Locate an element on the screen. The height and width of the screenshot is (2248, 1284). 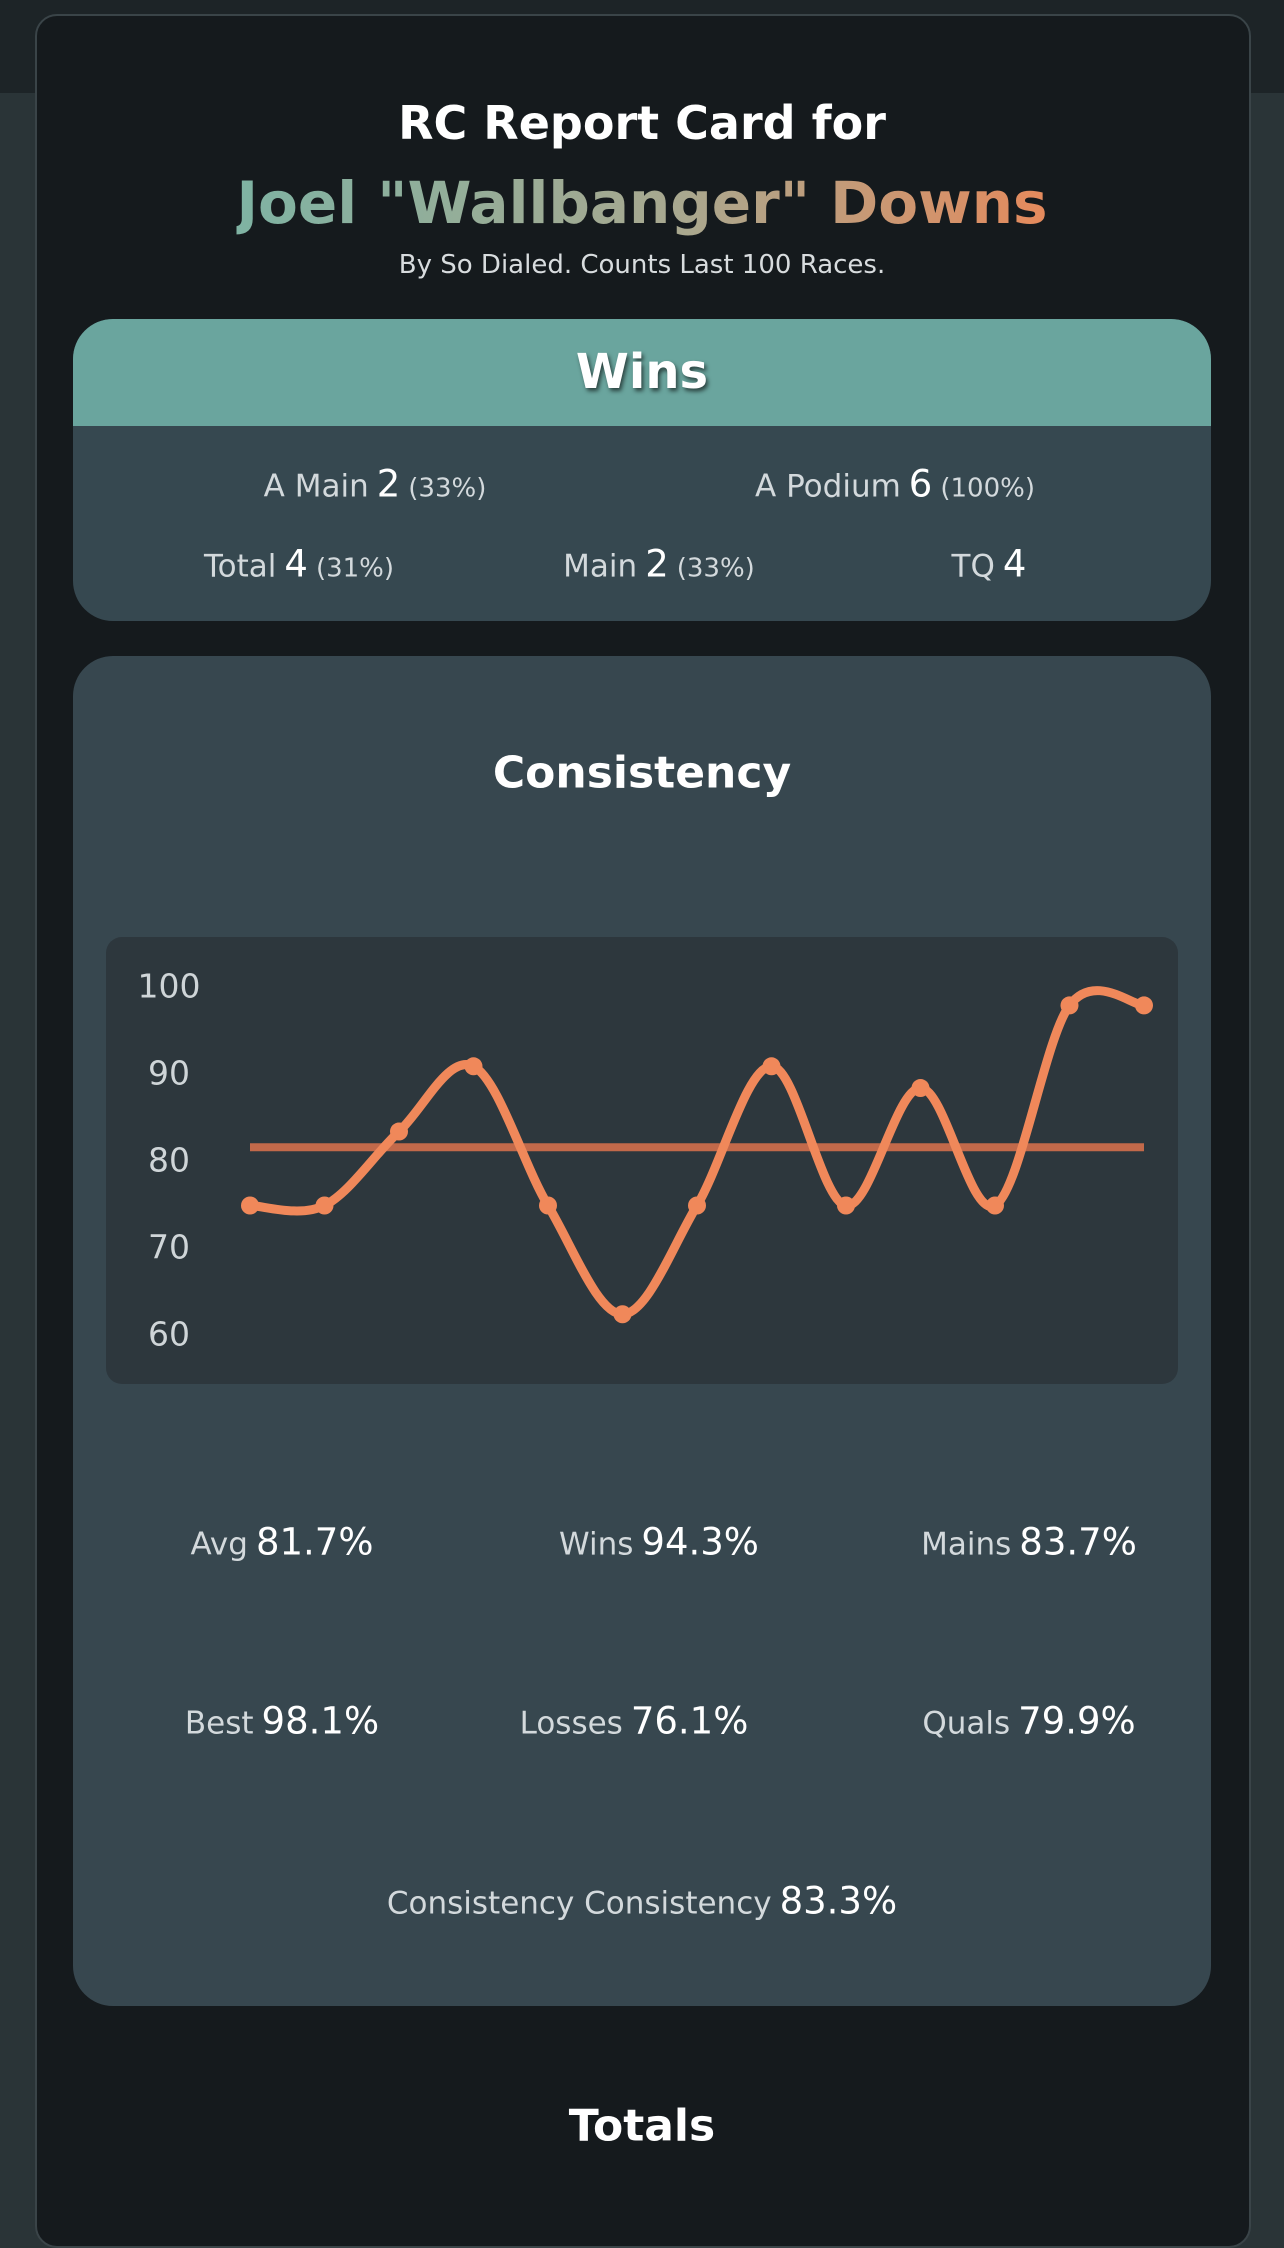
consistency-stat-label: Consistency Consistency is located at coordinates (579, 1903).